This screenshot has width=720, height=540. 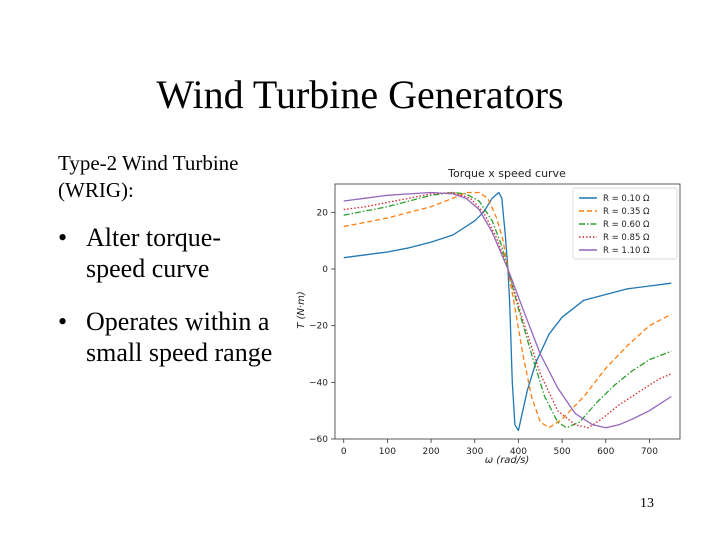 I want to click on x-axis-label: ω (rad/s), so click(x=507, y=460).